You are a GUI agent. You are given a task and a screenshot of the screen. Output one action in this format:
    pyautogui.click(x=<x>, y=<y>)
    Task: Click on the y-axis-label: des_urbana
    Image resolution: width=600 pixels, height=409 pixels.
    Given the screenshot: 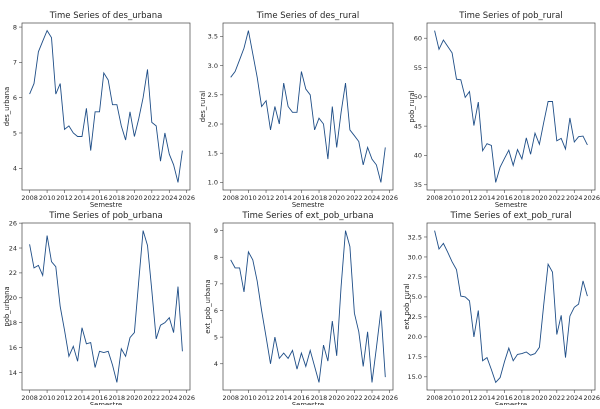 What is the action you would take?
    pyautogui.click(x=7, y=107)
    